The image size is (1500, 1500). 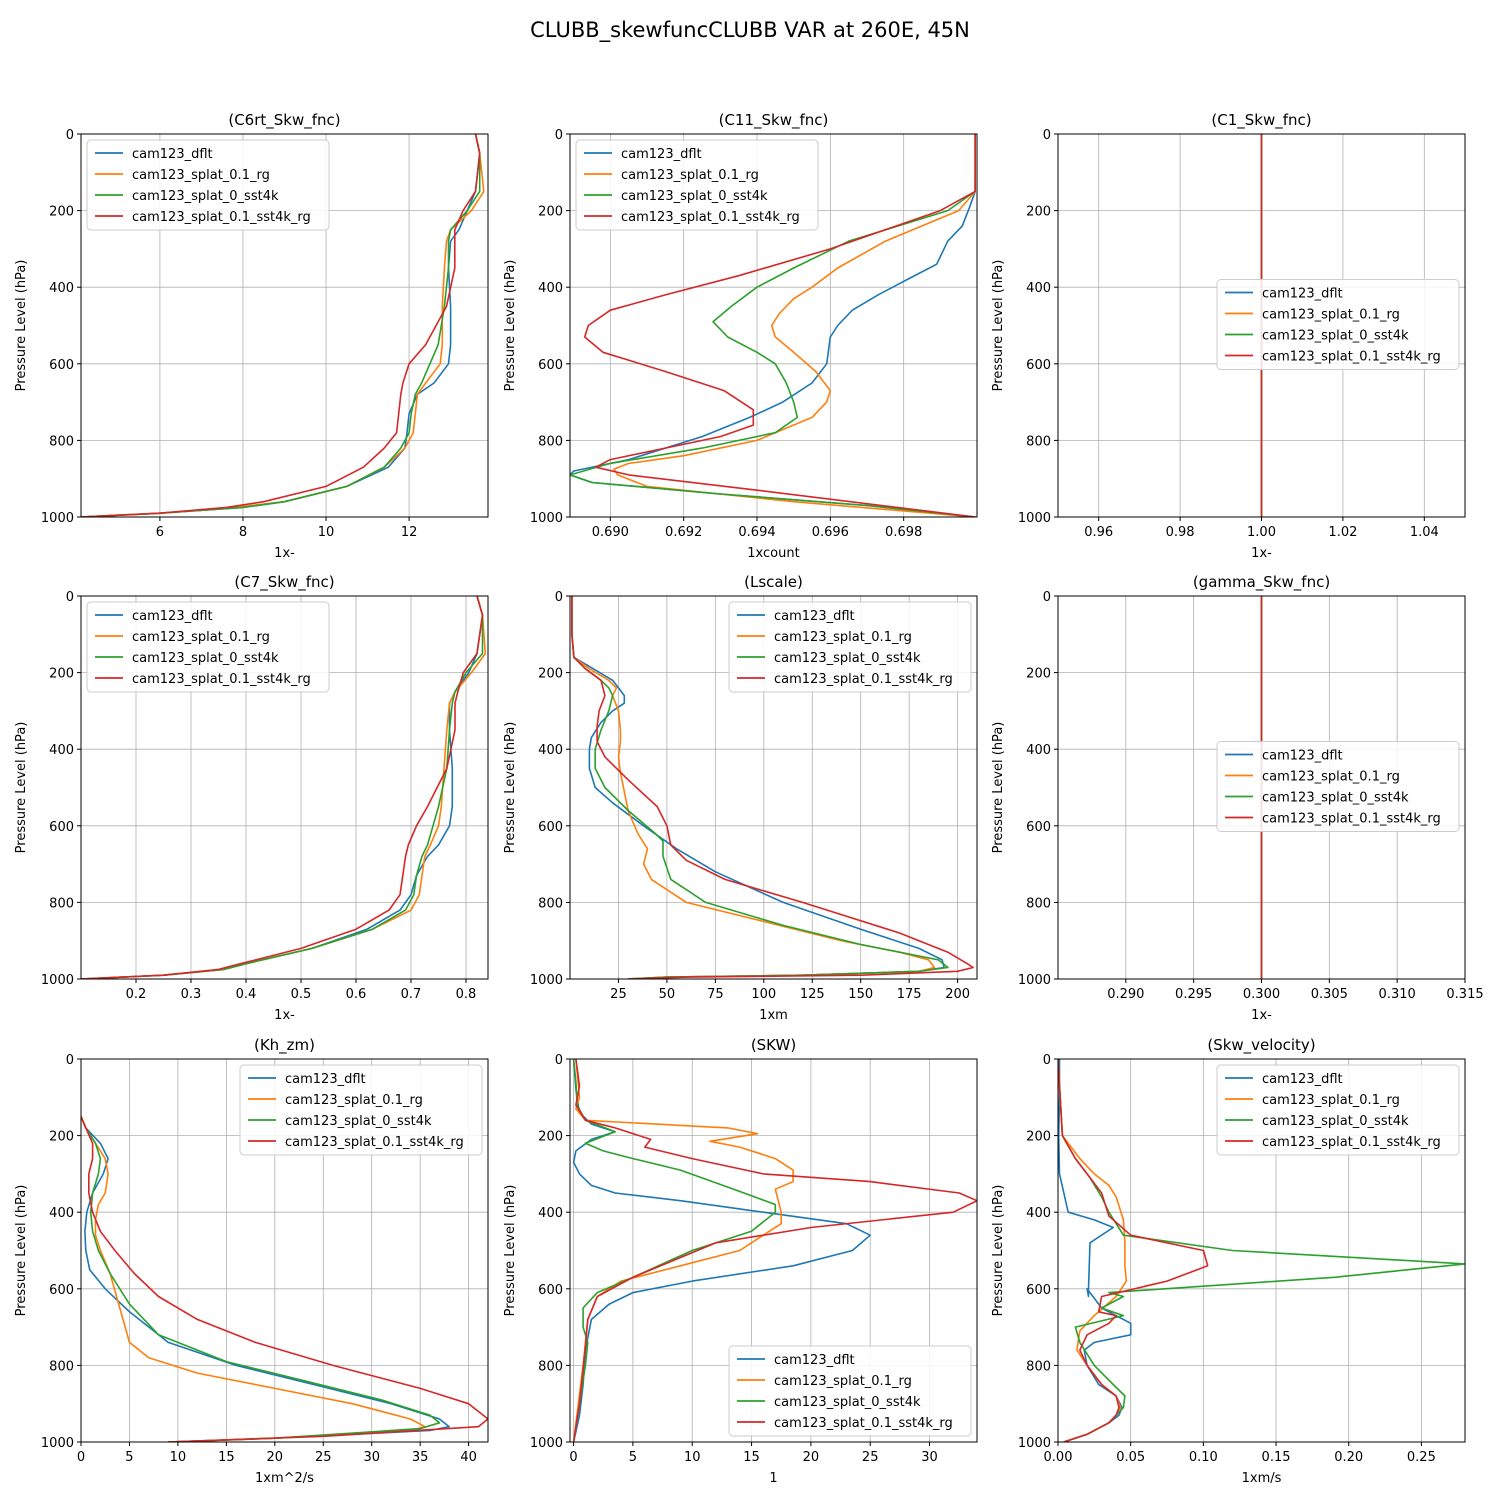 What do you see at coordinates (1125, 994) in the screenshot?
I see `x-tick-label: 0.290` at bounding box center [1125, 994].